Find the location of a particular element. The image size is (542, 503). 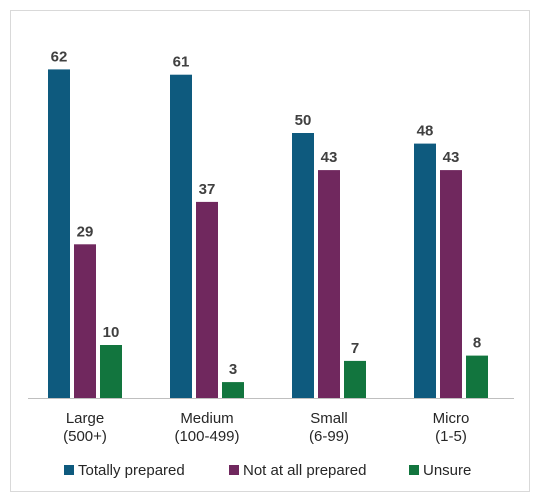

category-label-3: Micro (1-5) is located at coordinates (451, 427).